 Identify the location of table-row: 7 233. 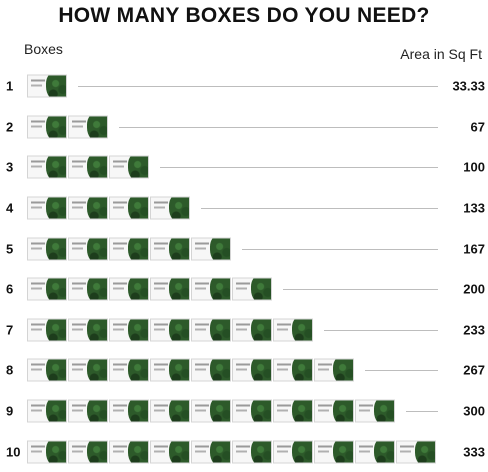
(244, 330).